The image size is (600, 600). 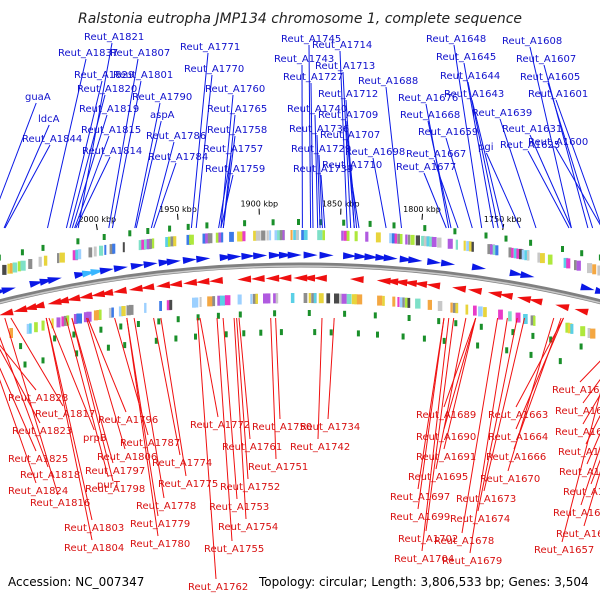 I want to click on scale-tick-label: 1900 kbp, so click(x=259, y=204).